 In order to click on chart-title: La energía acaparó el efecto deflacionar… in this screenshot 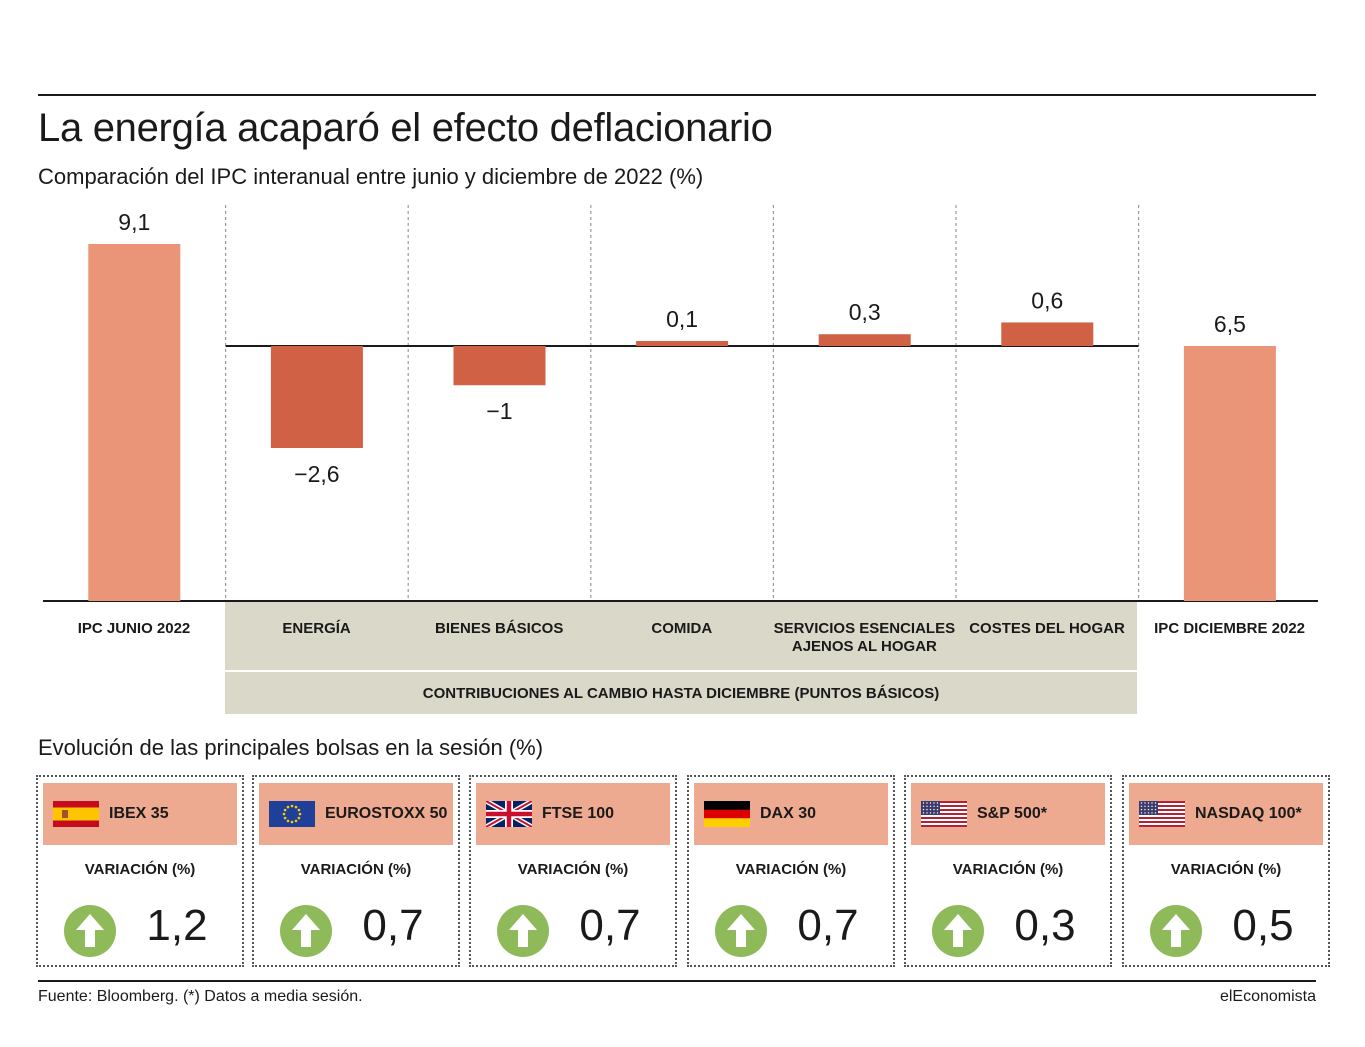, I will do `click(405, 128)`.